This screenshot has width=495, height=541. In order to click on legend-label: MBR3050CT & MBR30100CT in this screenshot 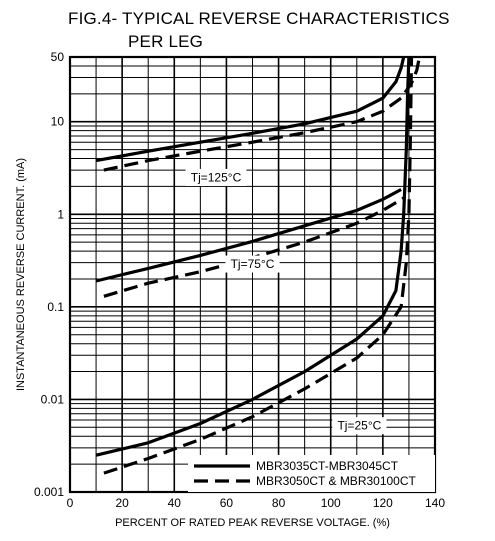, I will do `click(336, 481)`.